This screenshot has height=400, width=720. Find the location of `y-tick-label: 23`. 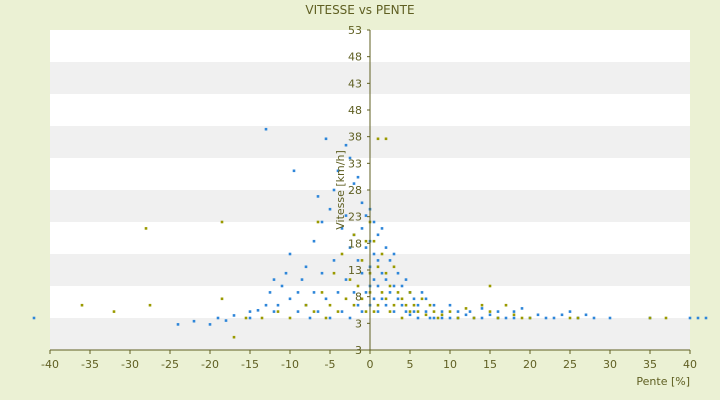

y-tick-label: 23 is located at coordinates (355, 217).